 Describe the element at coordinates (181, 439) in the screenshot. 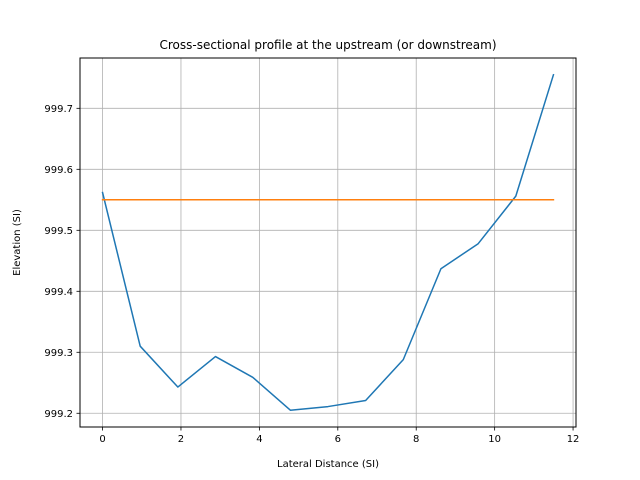

I see `x-tick-label: 2` at that location.